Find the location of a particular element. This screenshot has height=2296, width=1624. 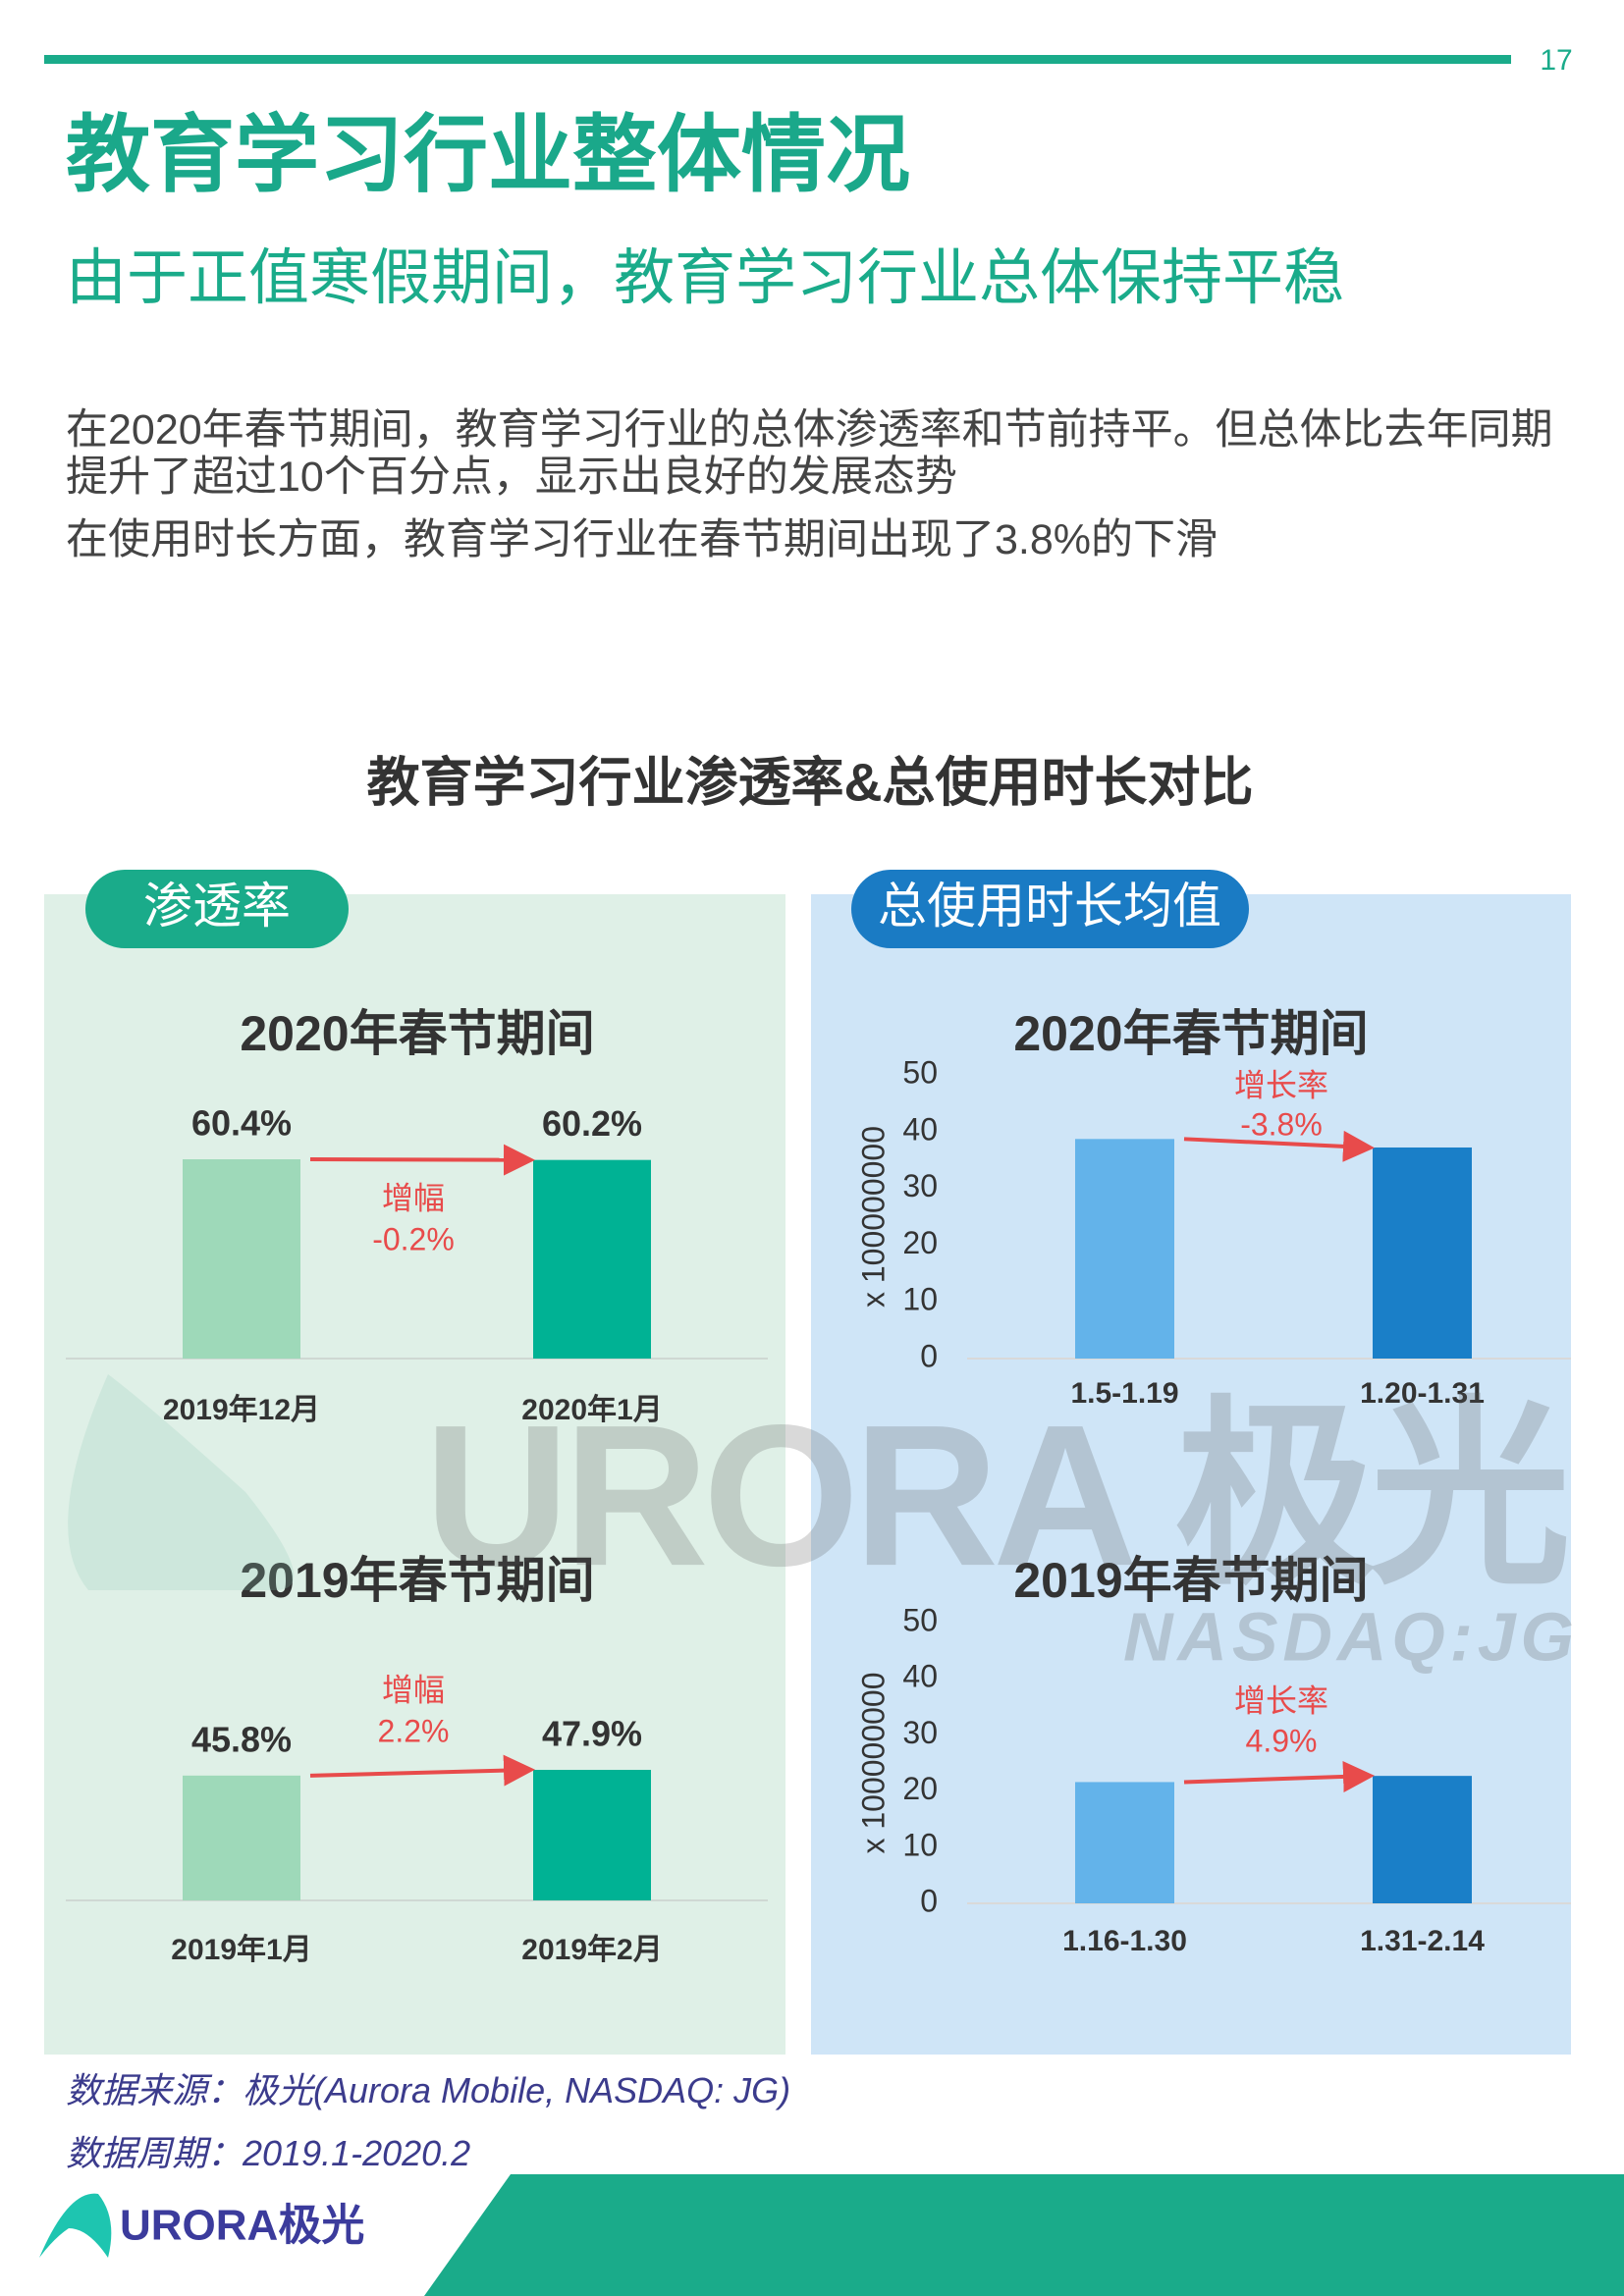

value-label: 45.8% is located at coordinates (241, 1739).